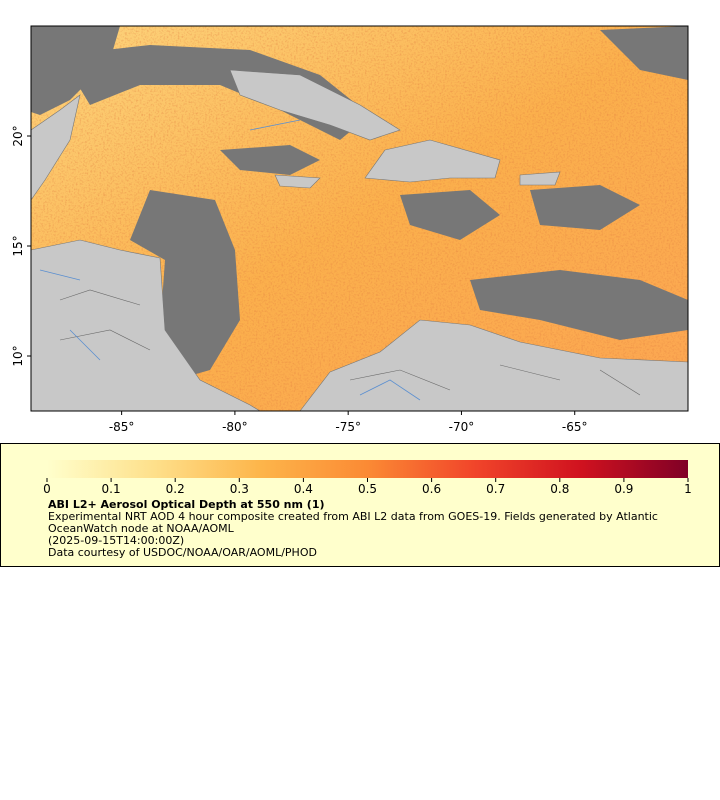 This screenshot has width=720, height=800. I want to click on colorbar-tick-label: 0.7, so click(495, 489).